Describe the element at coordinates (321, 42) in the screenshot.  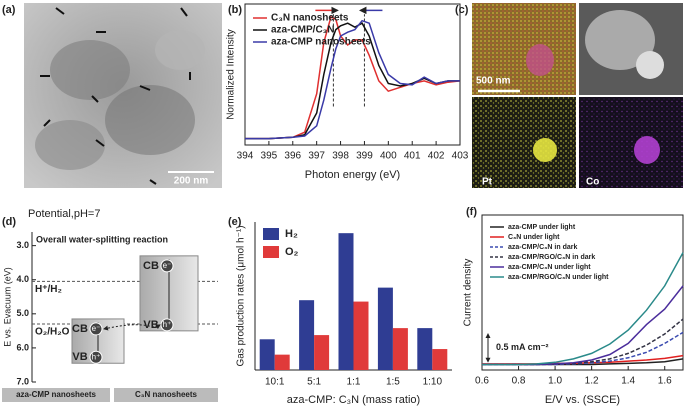
I see `legend-label: aza-CMP nanosheets` at that location.